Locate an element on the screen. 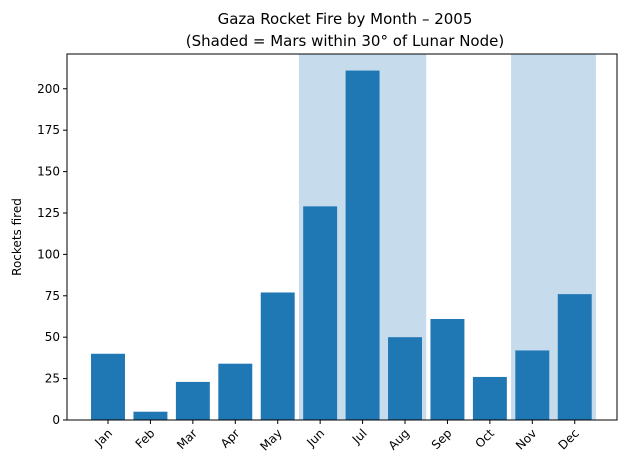 The height and width of the screenshot is (470, 630). y-axis: 0 25 50 75 100 125 150 175 200 is located at coordinates (52, 254).